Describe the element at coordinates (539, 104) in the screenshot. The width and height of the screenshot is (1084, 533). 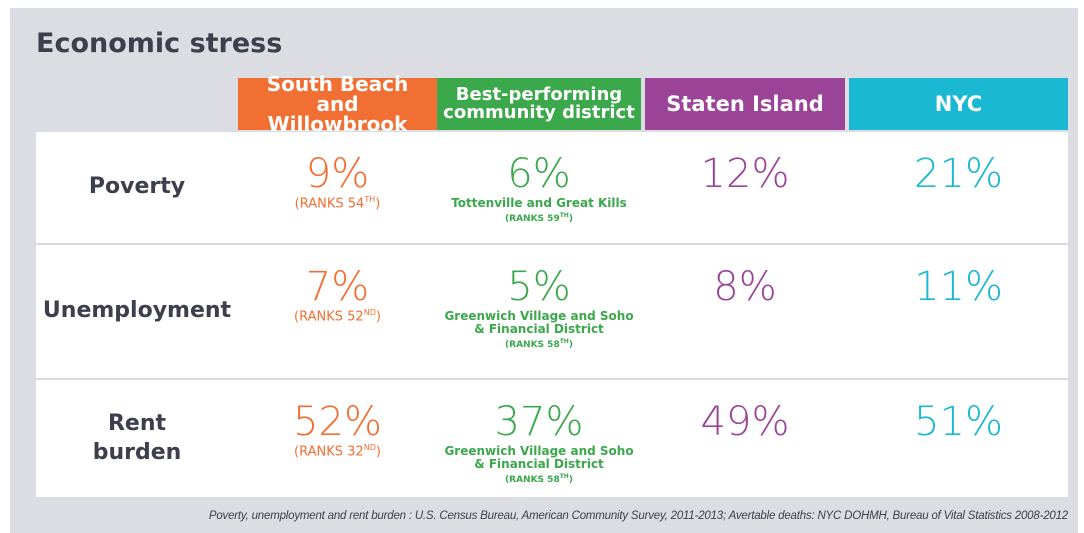
I see `column-header: Best-performing community district` at that location.